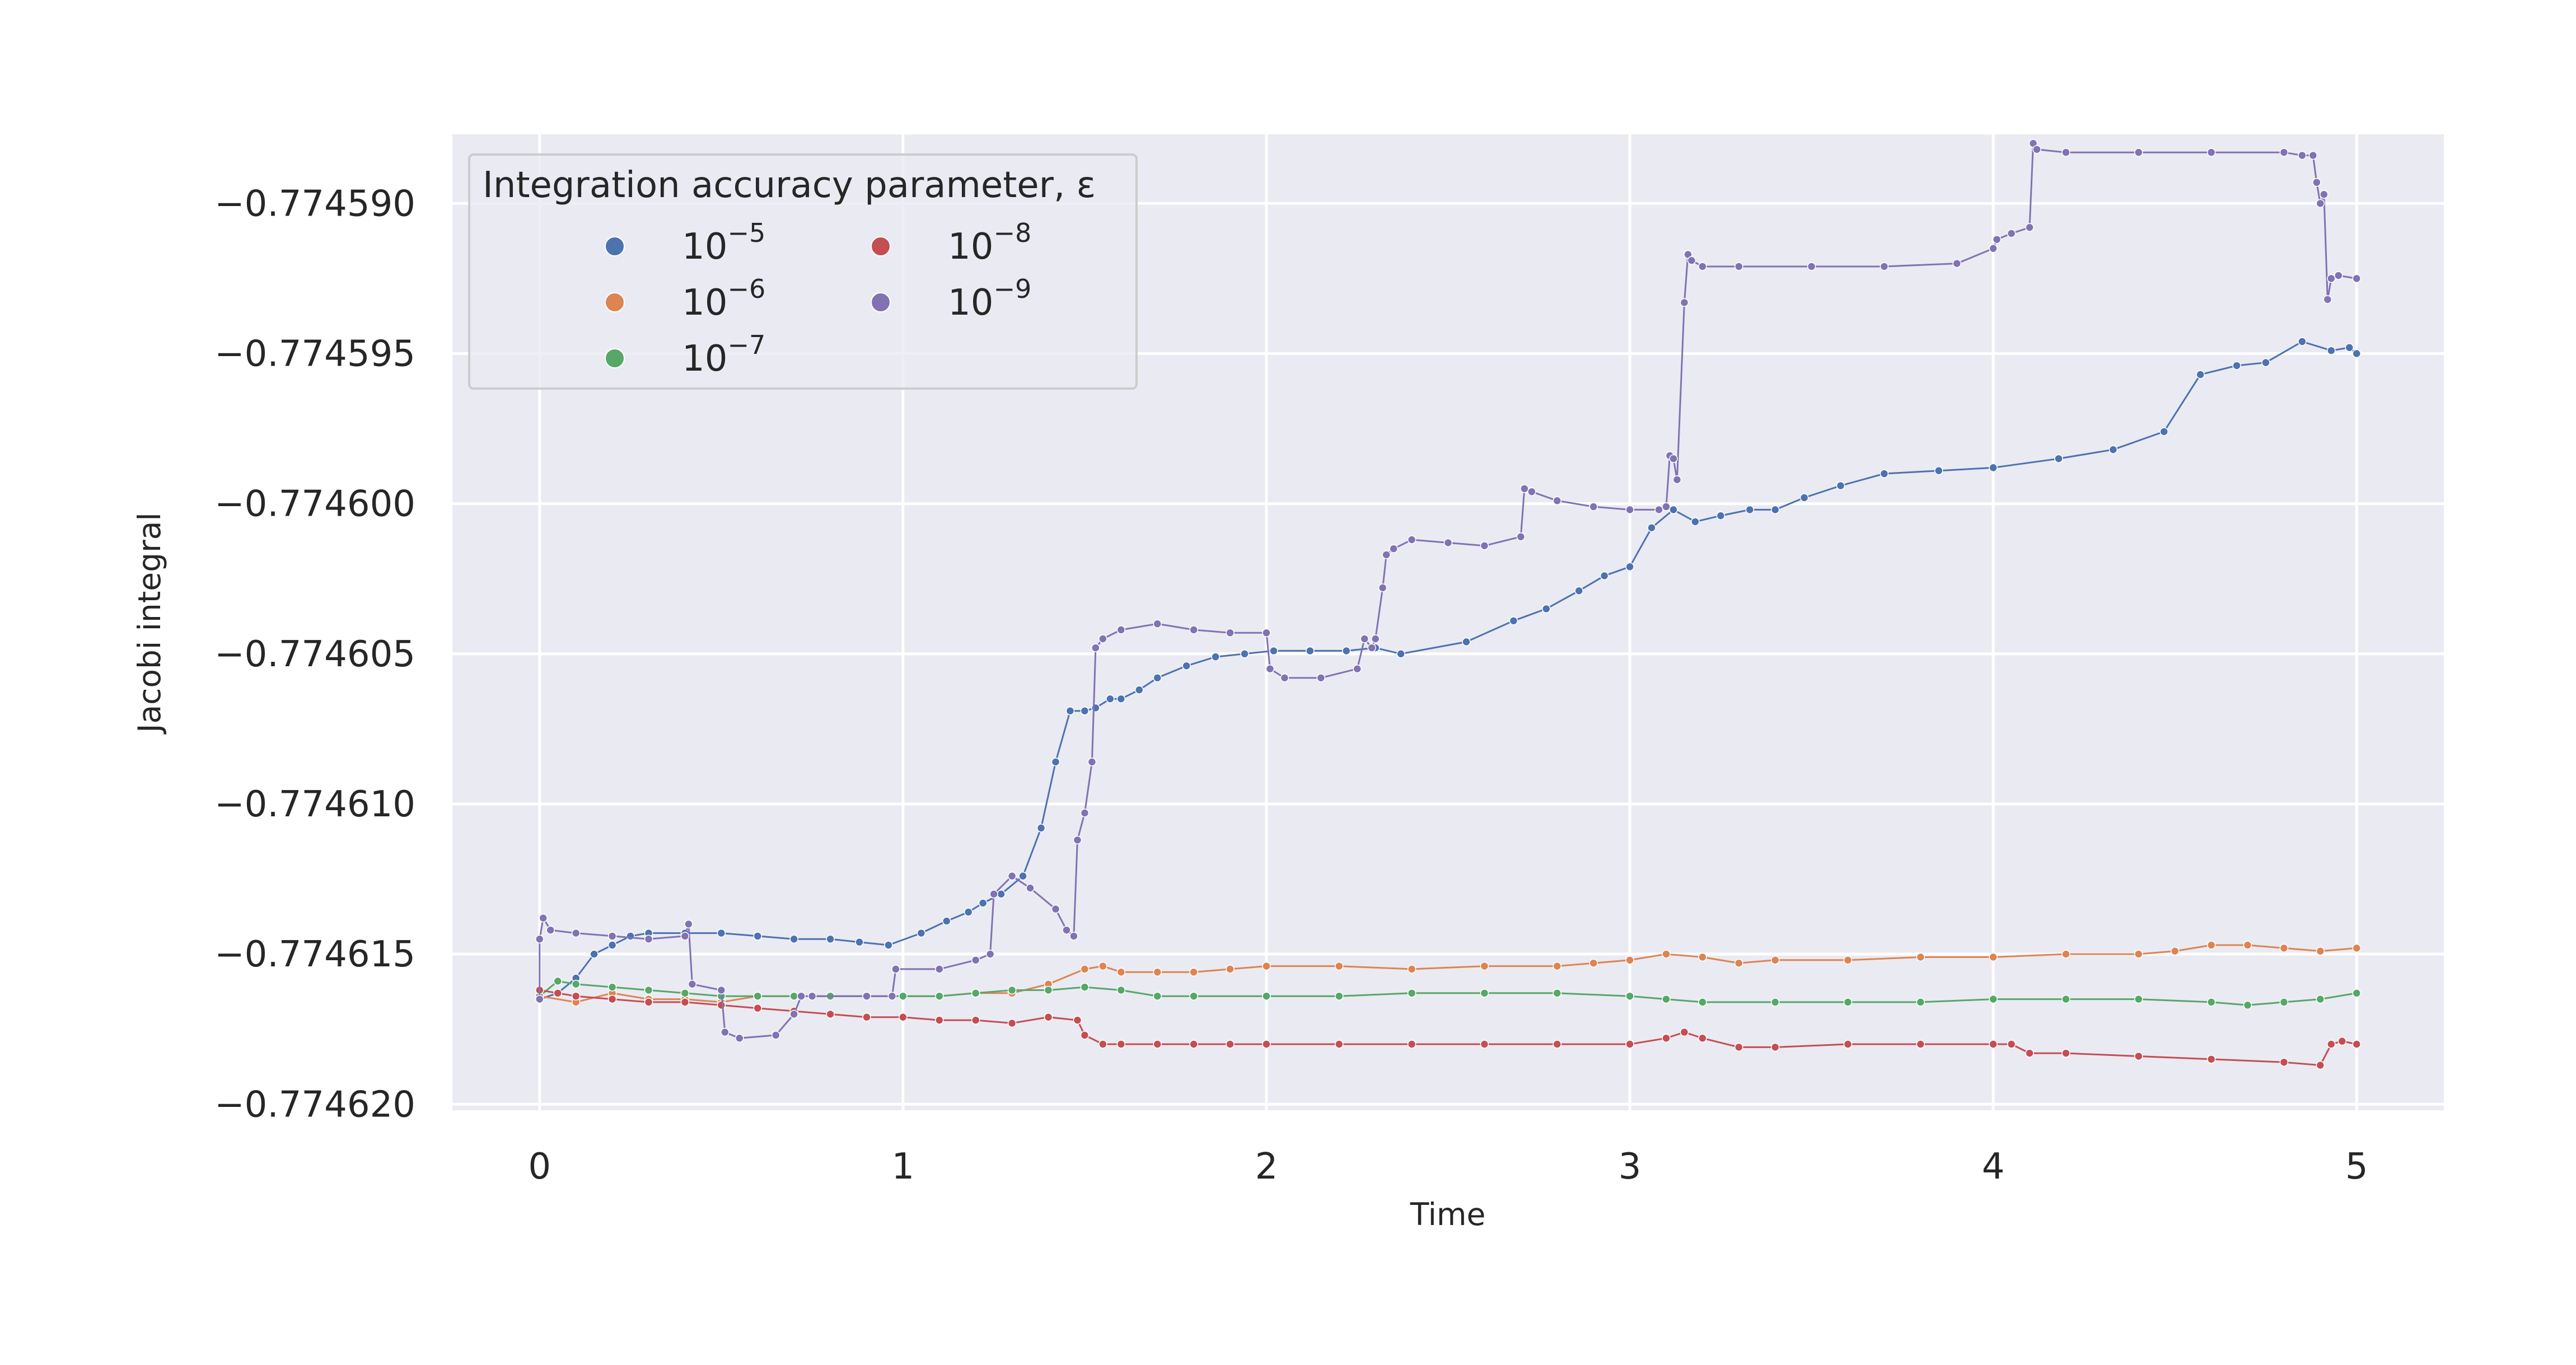 Image resolution: width=2576 pixels, height=1365 pixels. Describe the element at coordinates (685, 243) in the screenshot. I see `legend-item-0: 10−5` at that location.